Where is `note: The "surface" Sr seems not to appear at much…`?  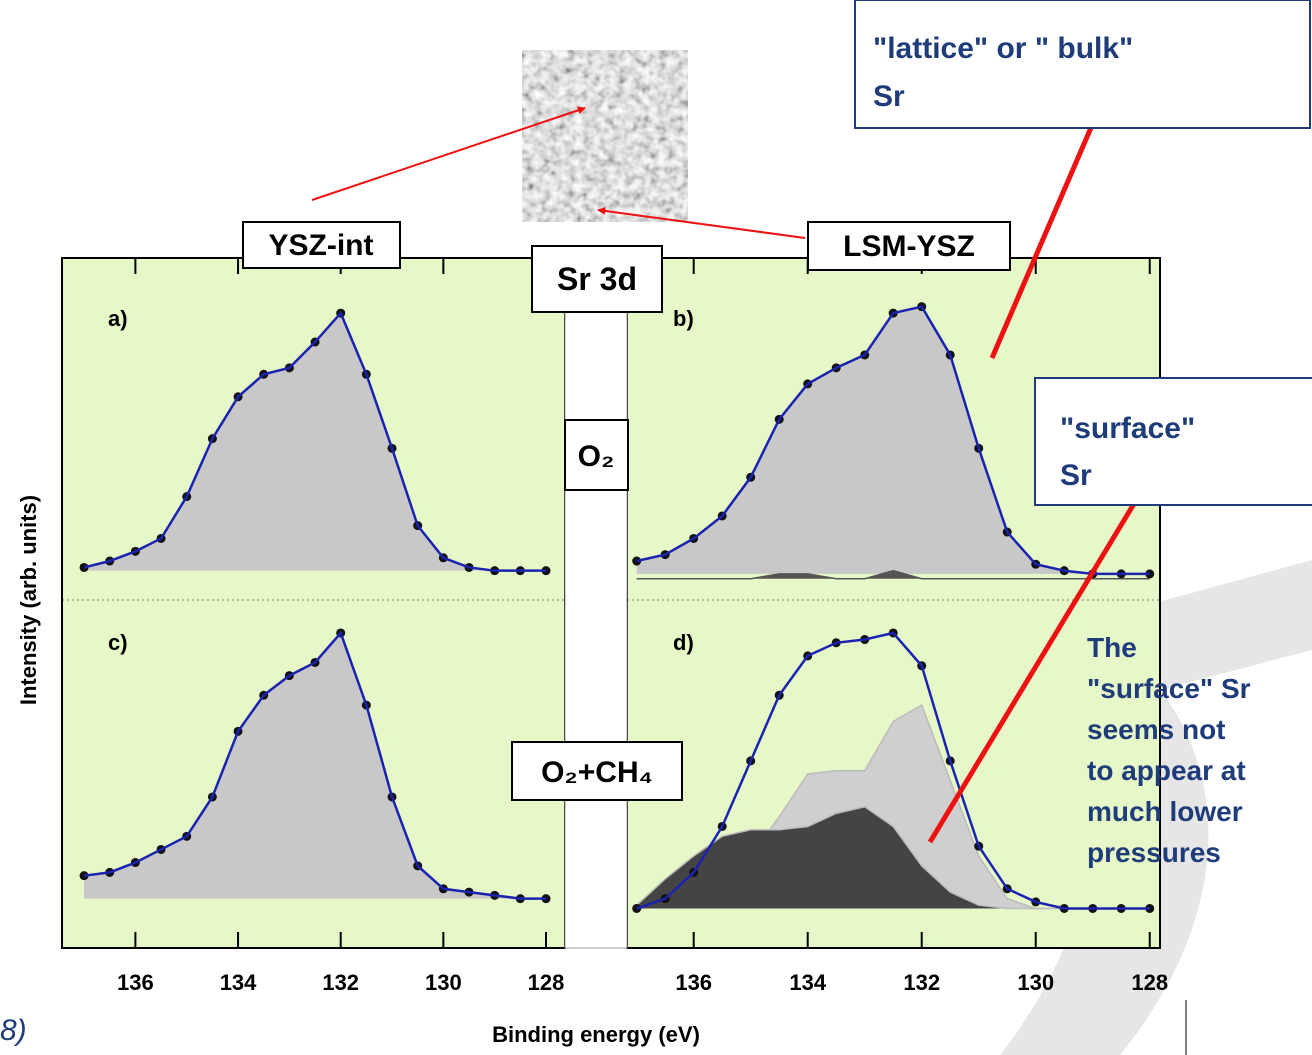 note: The "surface" Sr seems not to appear at much… is located at coordinates (1169, 750).